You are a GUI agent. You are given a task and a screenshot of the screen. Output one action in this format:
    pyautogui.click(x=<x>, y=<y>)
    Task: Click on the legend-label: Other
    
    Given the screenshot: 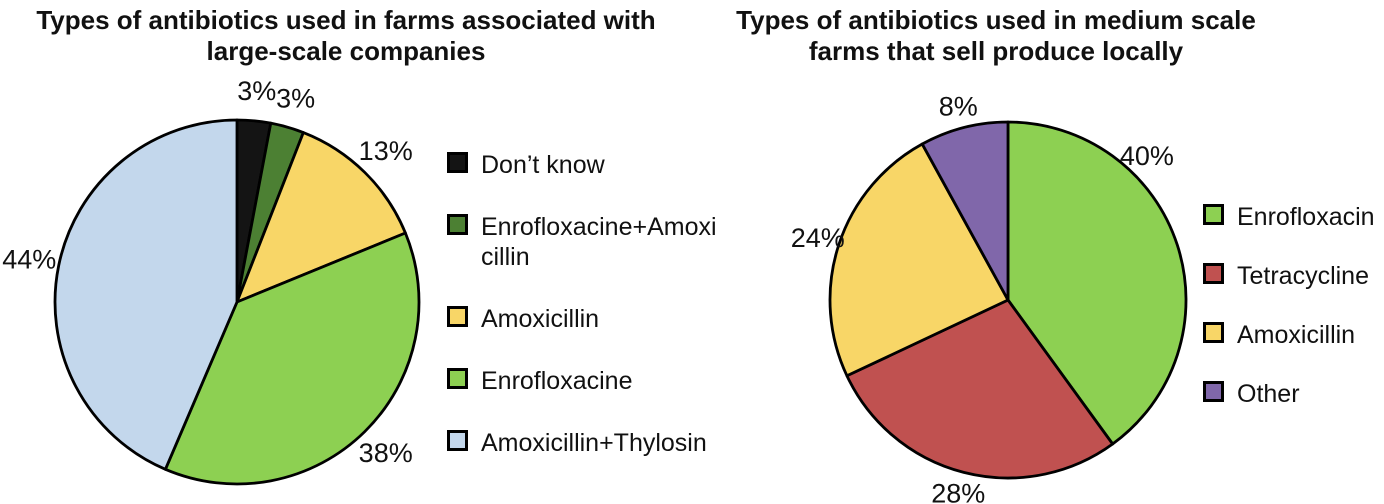 What is the action you would take?
    pyautogui.click(x=1268, y=394)
    